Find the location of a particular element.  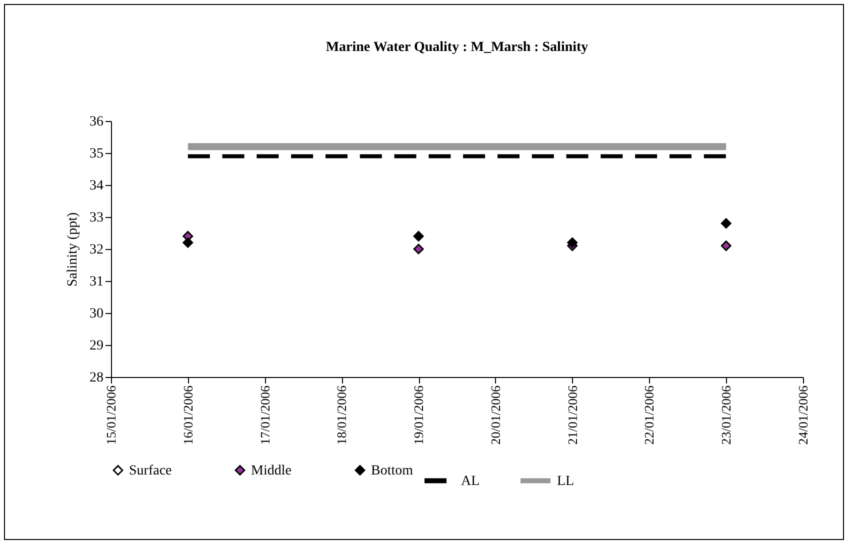

legend-label: Surface is located at coordinates (150, 470).